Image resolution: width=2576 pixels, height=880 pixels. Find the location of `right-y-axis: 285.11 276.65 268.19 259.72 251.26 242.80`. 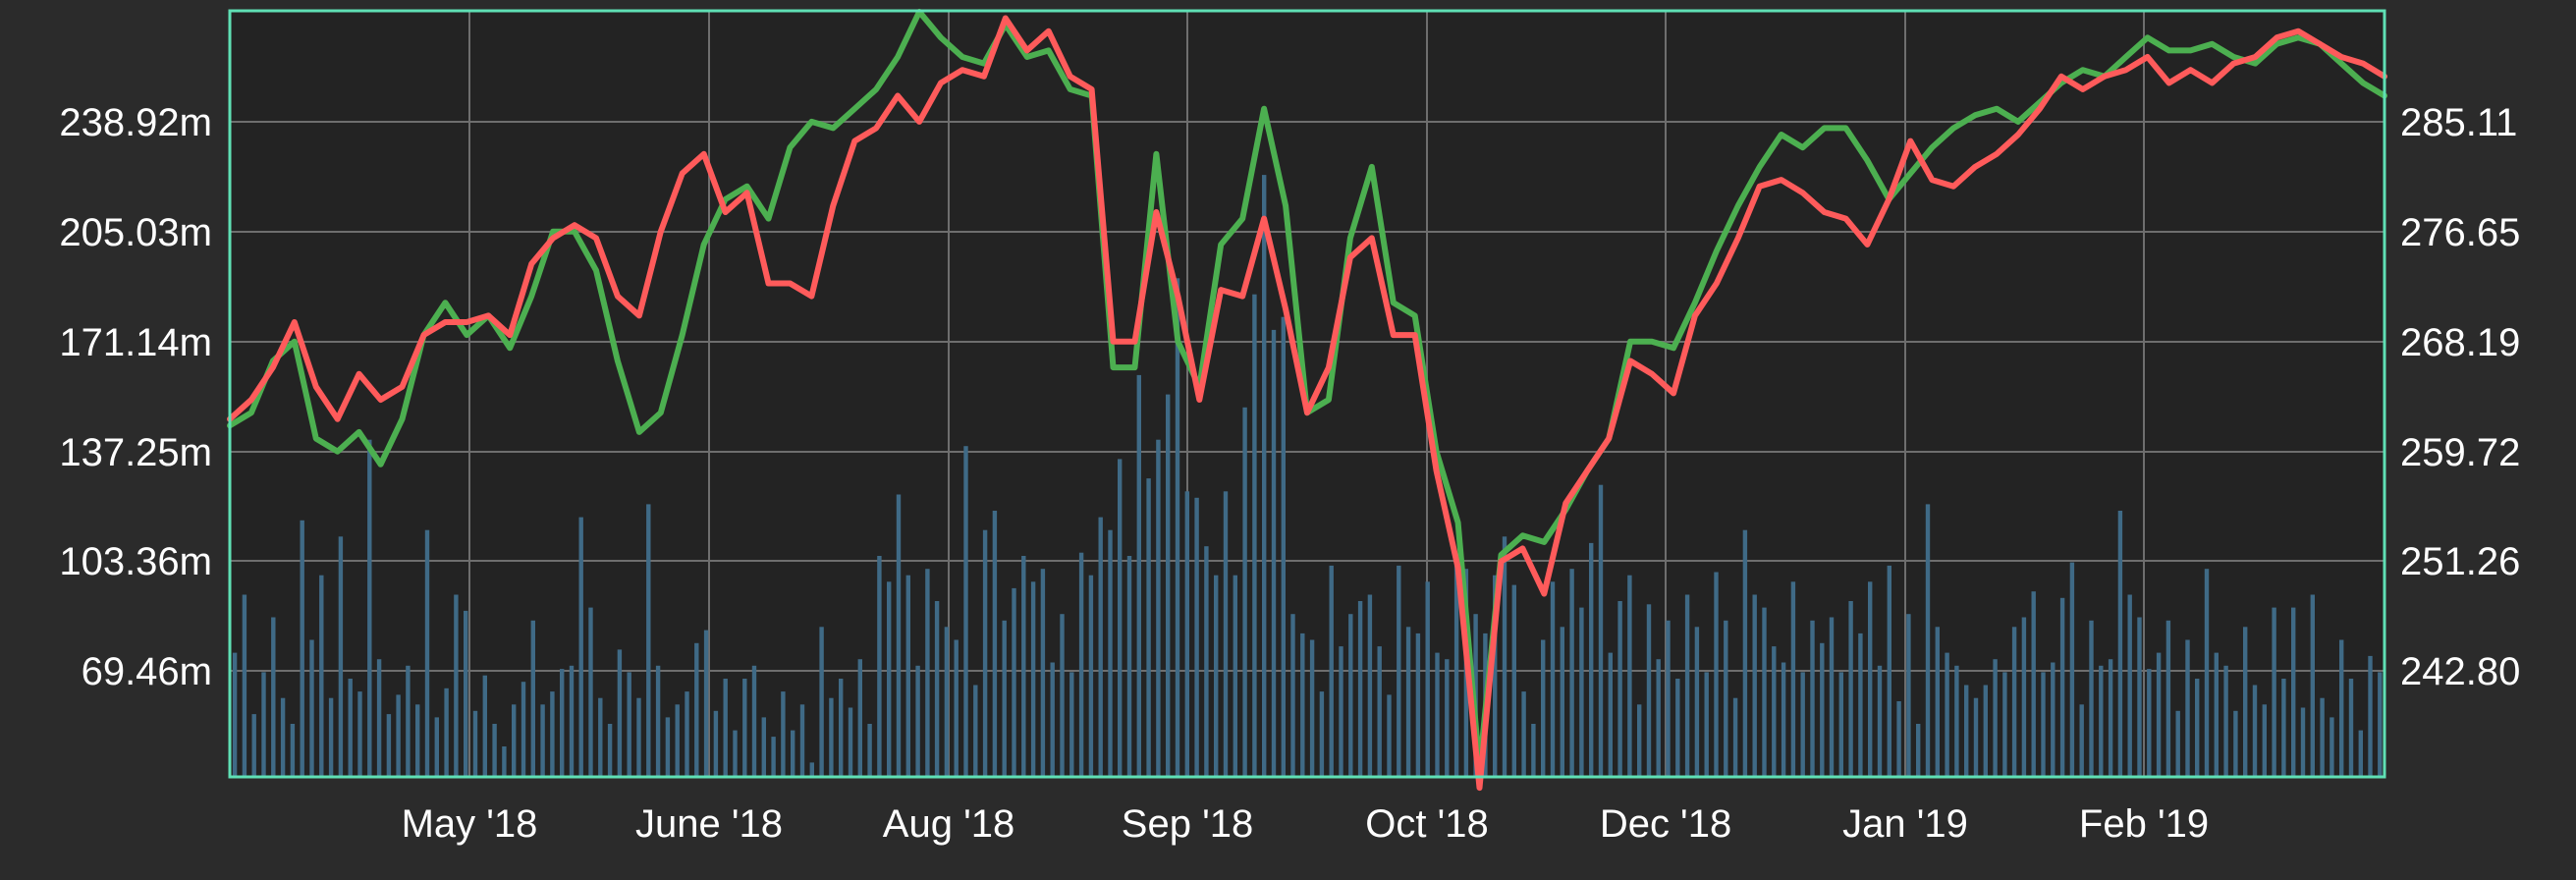

right-y-axis: 285.11 276.65 268.19 259.72 251.26 242.80 is located at coordinates (2460, 397).